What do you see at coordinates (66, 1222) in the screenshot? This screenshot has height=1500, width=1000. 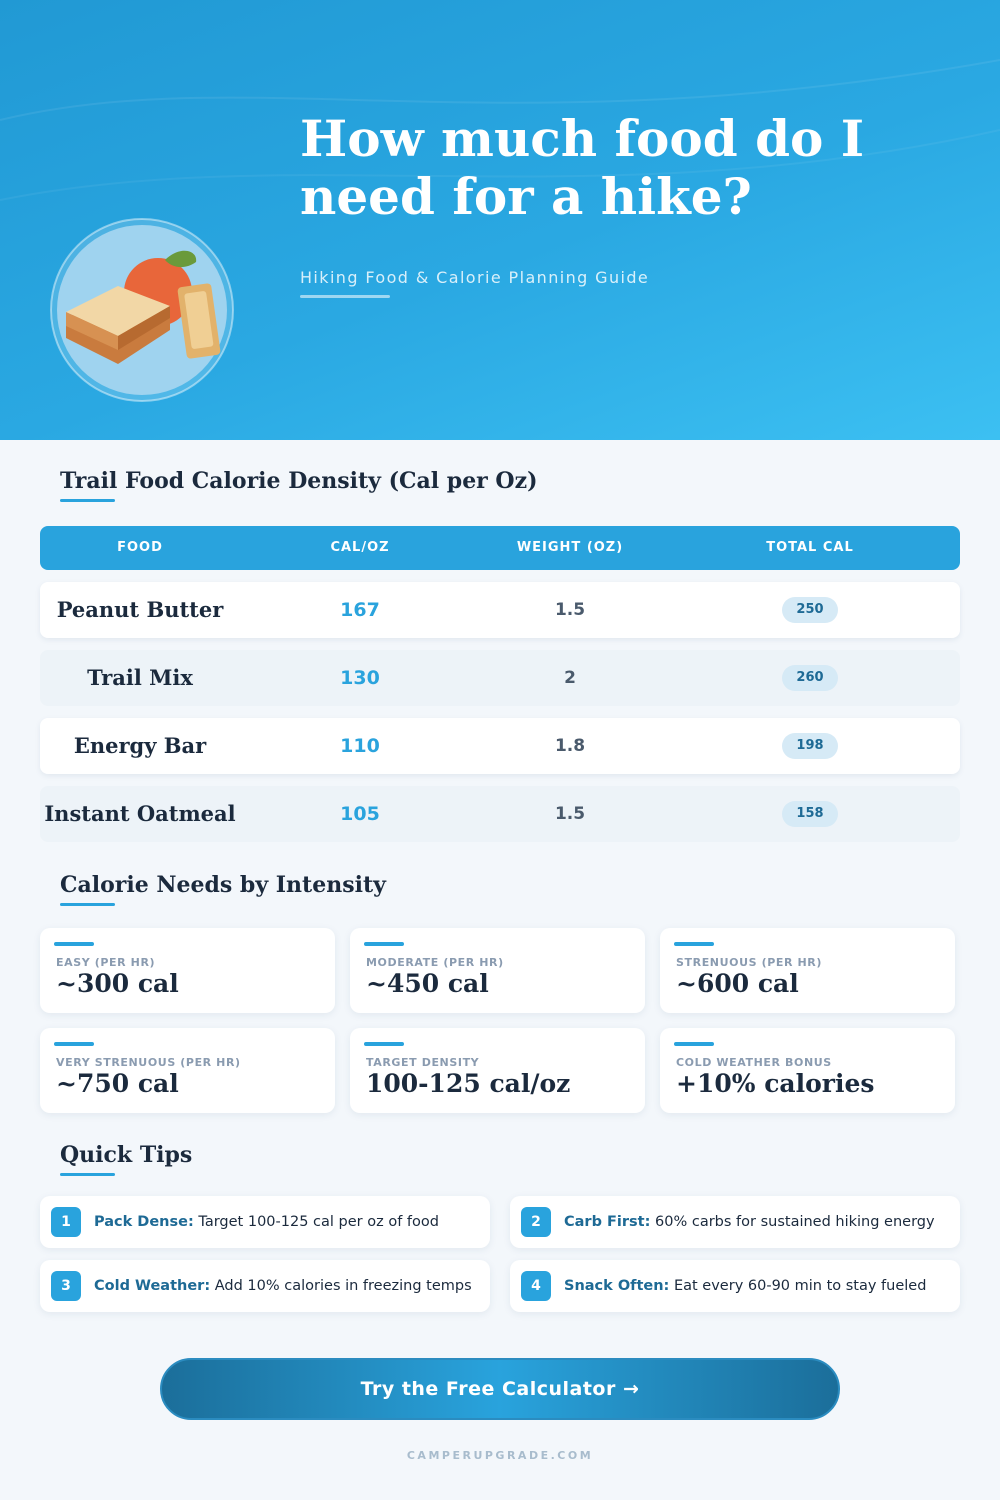 I see `tip-number: 1` at bounding box center [66, 1222].